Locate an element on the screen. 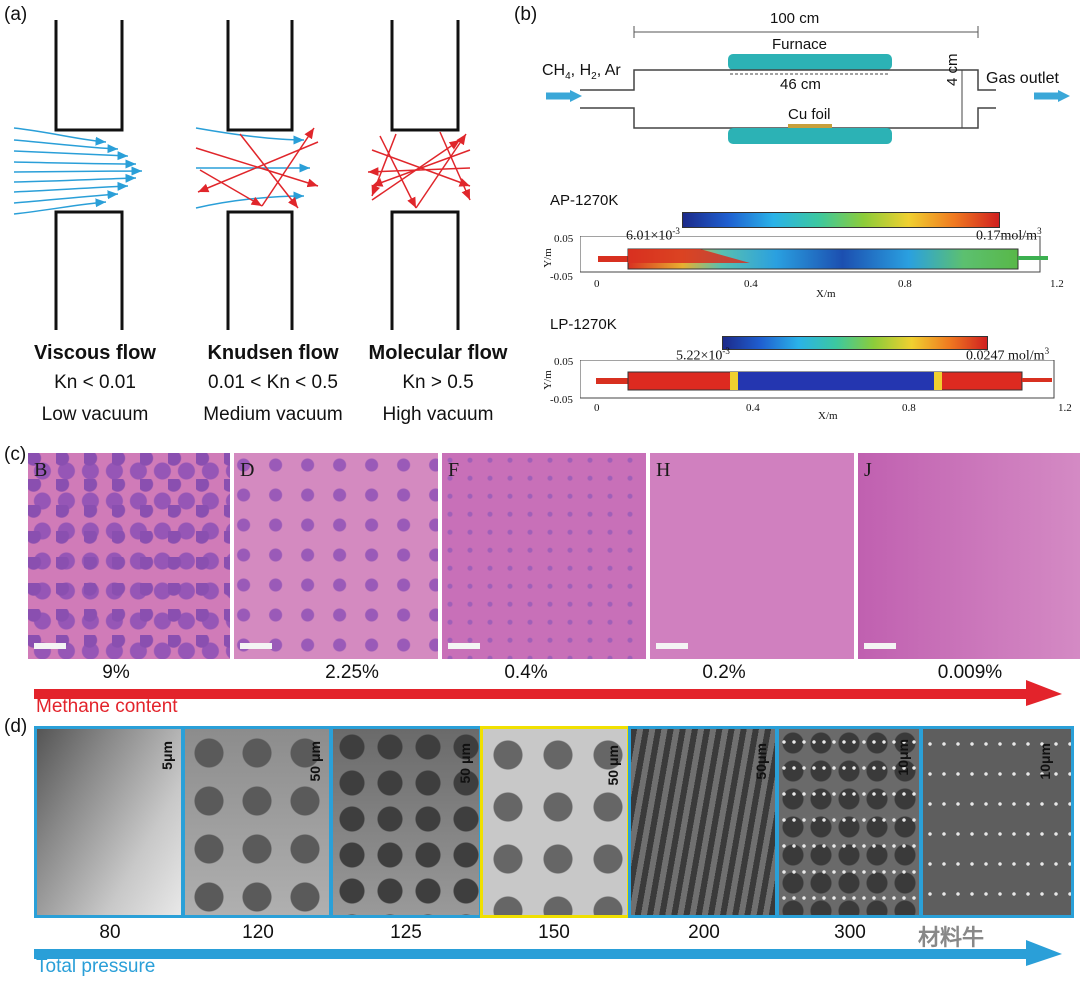  scale-label: 50μm is located at coordinates (761, 761).